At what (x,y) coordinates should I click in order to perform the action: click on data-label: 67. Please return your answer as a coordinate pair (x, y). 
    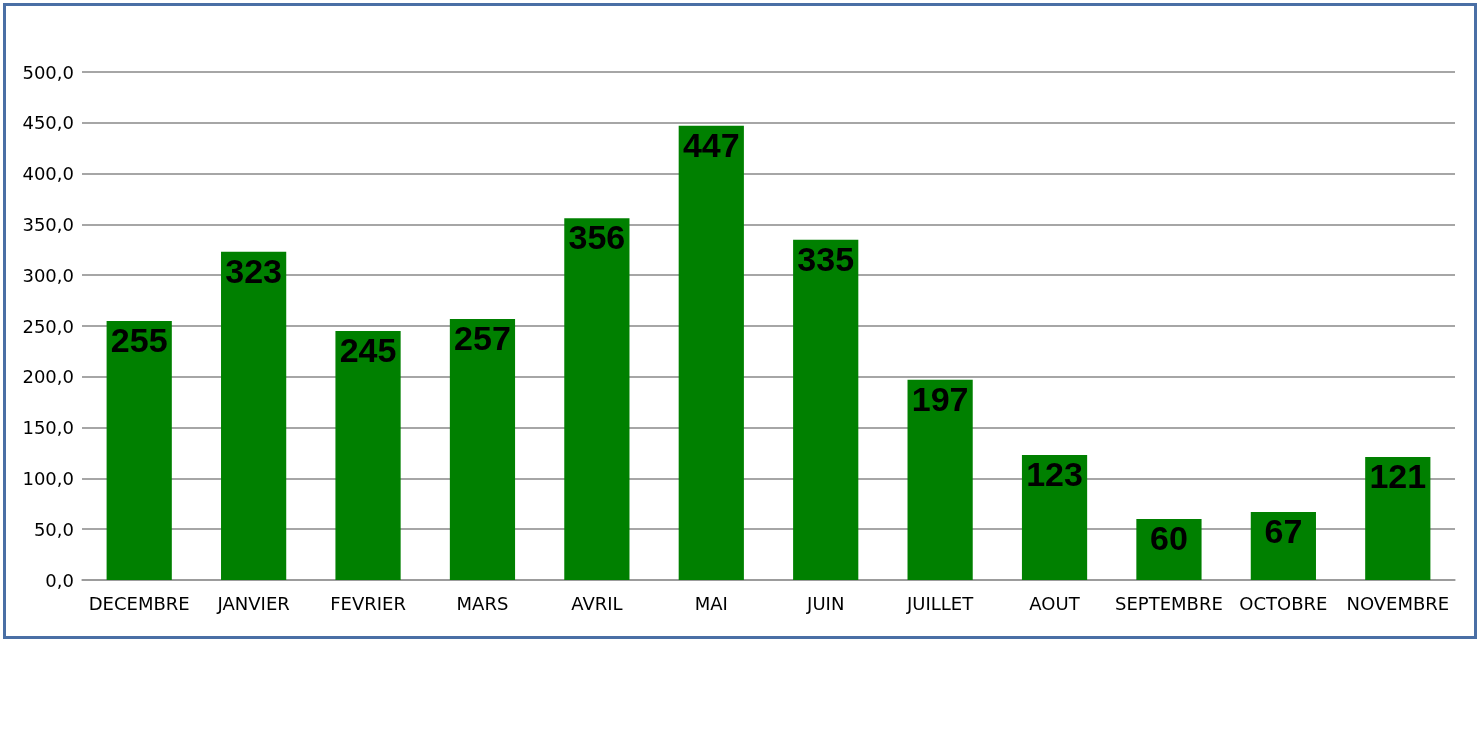
    Looking at the image, I should click on (1283, 530).